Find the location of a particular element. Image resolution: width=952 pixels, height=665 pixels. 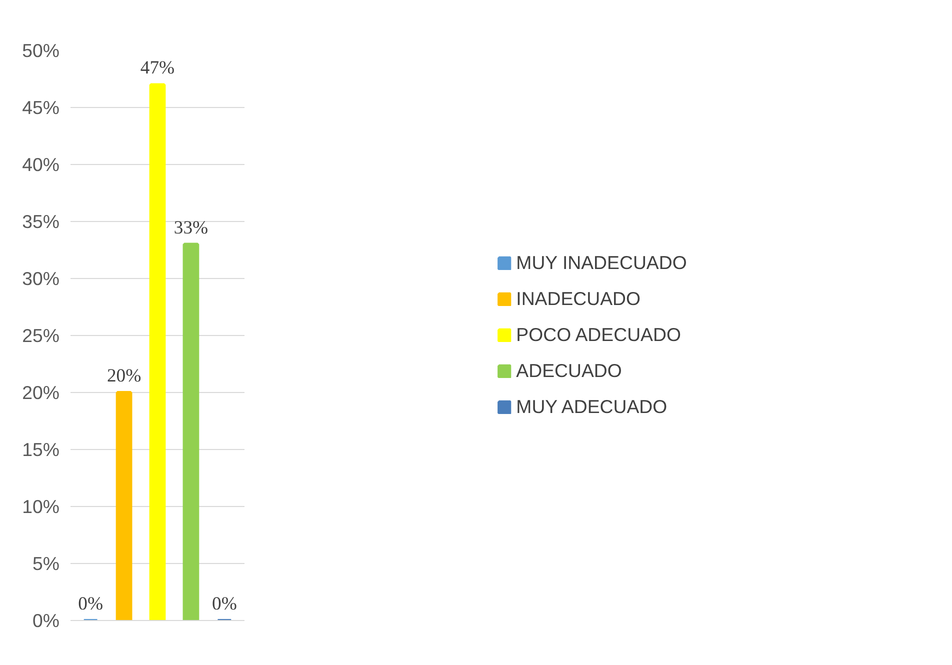

data-label: 20% is located at coordinates (124, 376).